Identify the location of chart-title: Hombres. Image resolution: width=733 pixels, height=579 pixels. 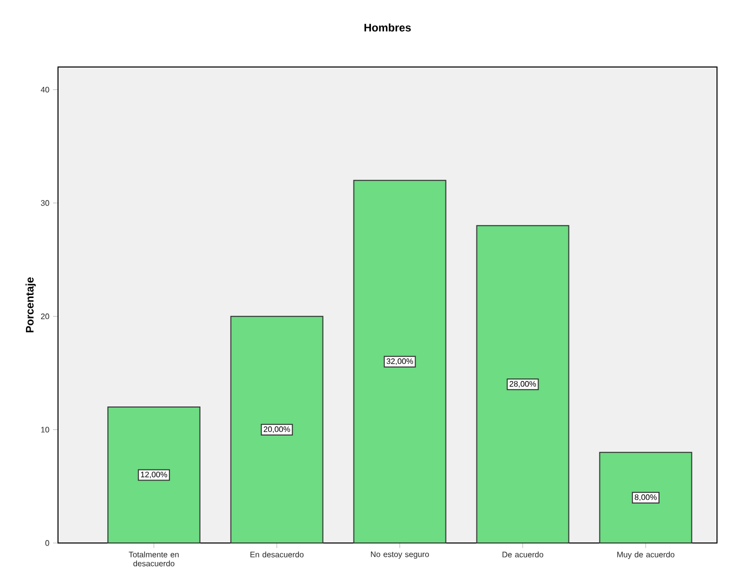
(387, 27).